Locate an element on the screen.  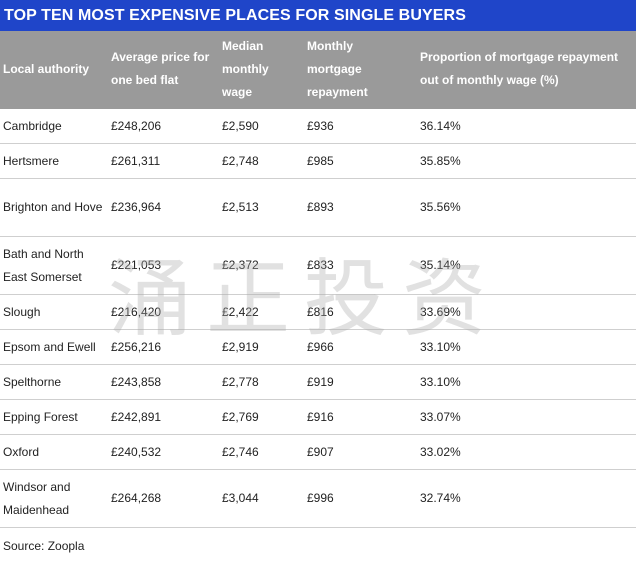
median-wage-cell: £2,919 is located at coordinates (240, 346).